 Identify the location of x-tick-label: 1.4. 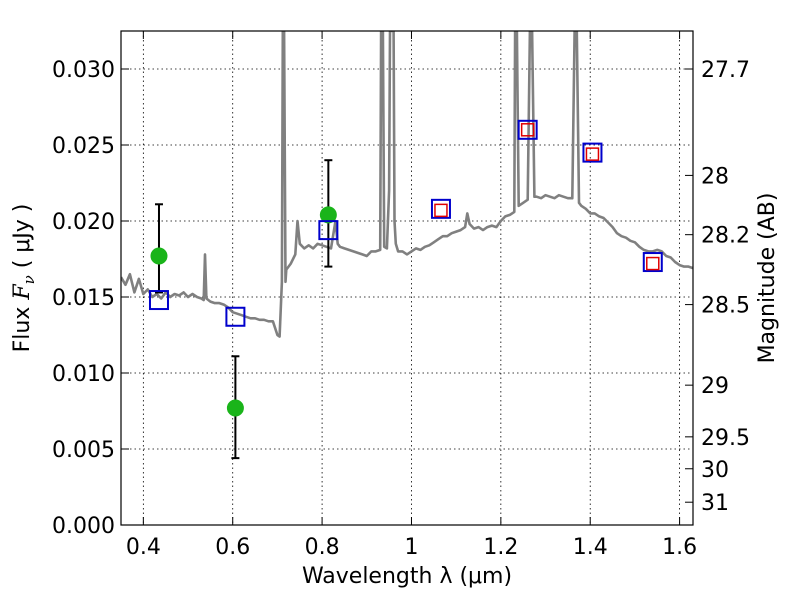
(590, 547).